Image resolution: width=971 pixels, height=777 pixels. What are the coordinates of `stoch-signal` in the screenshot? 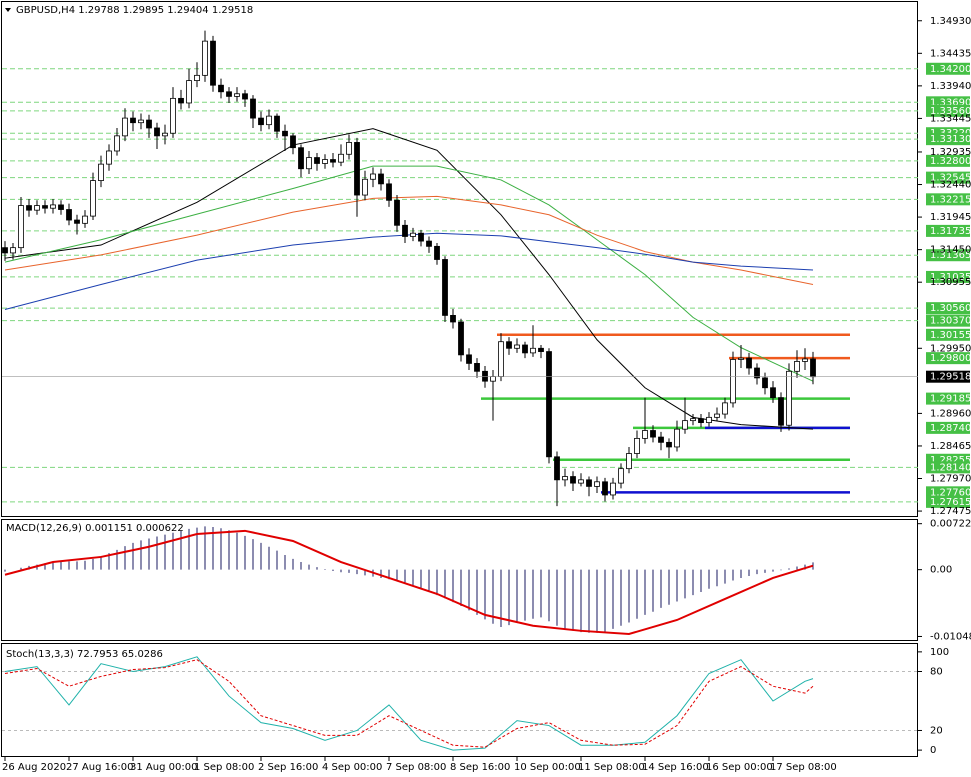 It's located at (409, 703).